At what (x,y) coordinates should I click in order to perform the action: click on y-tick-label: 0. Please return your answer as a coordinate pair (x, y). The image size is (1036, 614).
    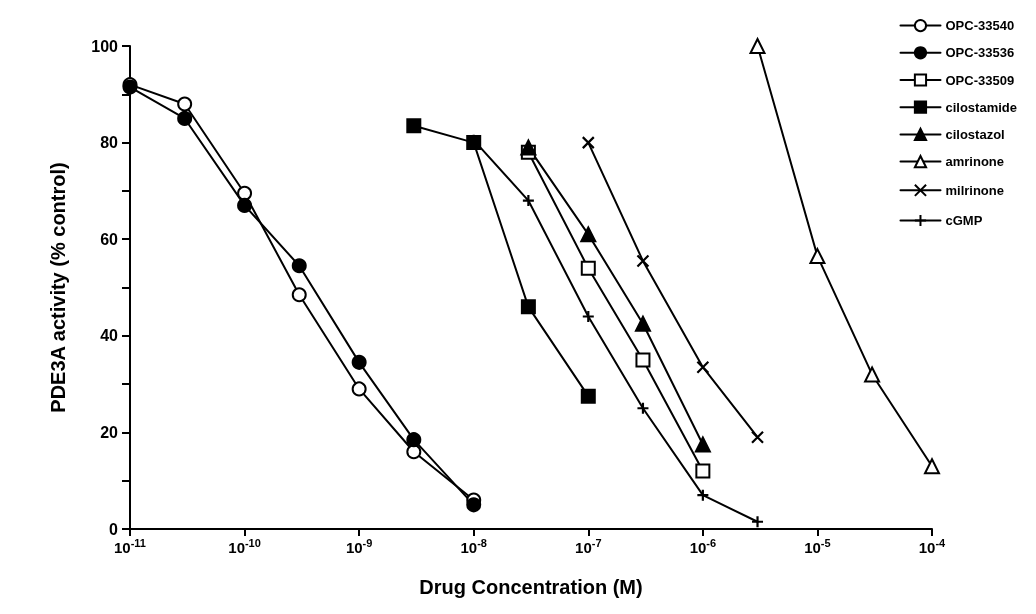
    Looking at the image, I should click on (114, 529).